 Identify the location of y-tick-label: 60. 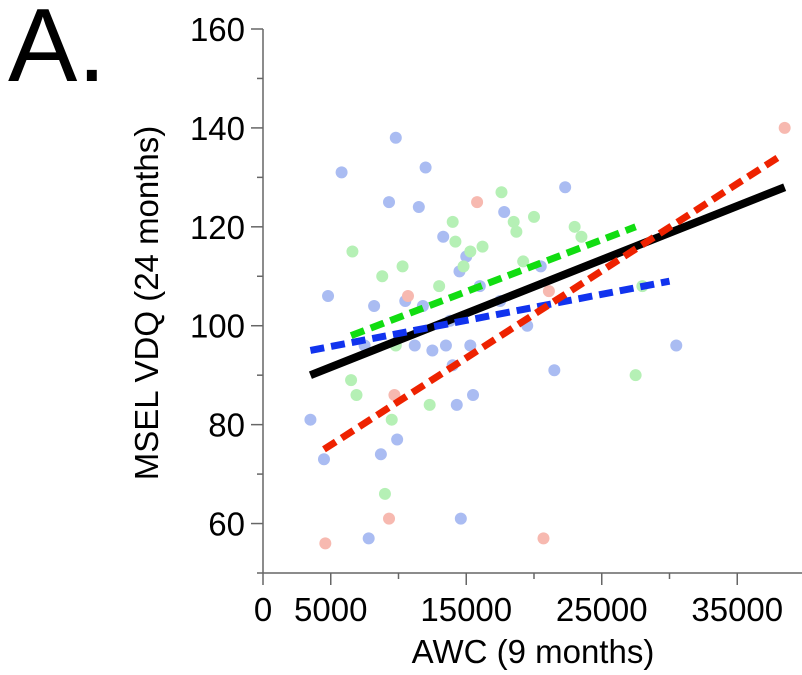
(226, 524).